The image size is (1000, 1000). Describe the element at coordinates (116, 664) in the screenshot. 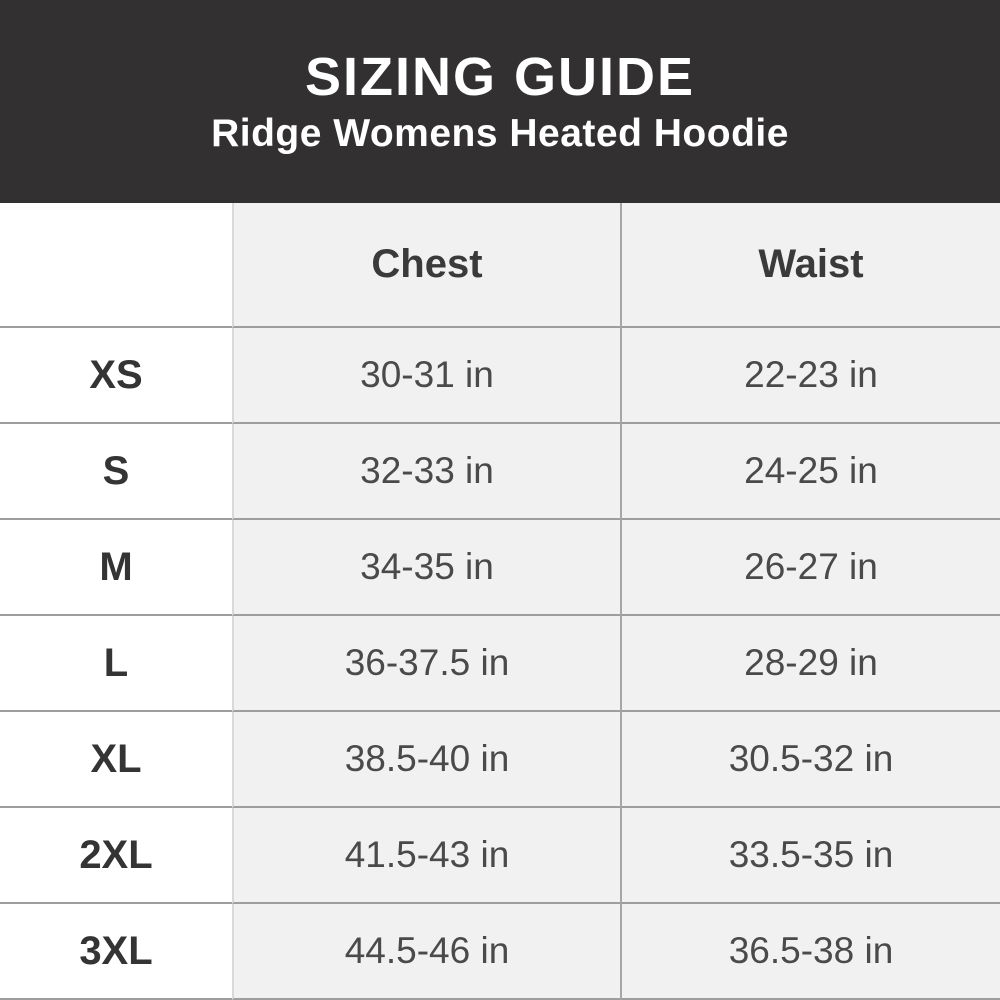

I see `size-label-l: L` at that location.